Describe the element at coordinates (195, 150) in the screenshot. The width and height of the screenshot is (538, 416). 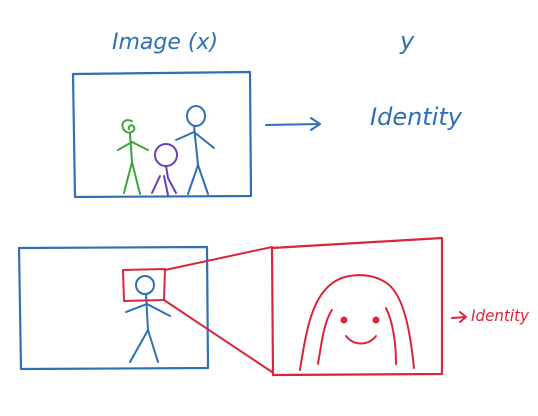
I see `blue-person-figure` at that location.